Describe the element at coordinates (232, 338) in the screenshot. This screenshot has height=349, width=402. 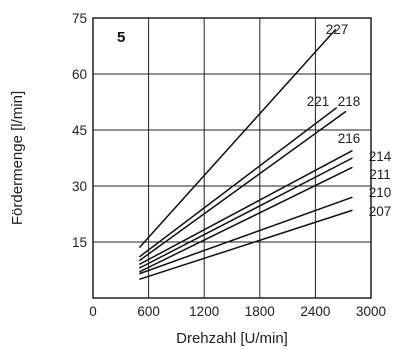
I see `x-axis-title: Drehzahl [U/min]` at that location.